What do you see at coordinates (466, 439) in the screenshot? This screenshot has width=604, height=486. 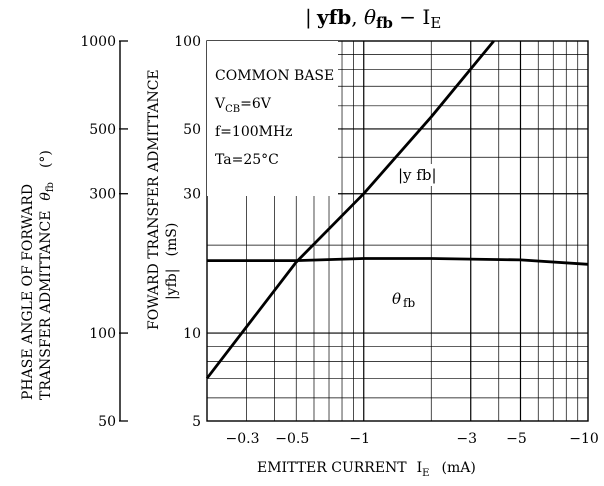 I see `x-tick-label: −3` at bounding box center [466, 439].